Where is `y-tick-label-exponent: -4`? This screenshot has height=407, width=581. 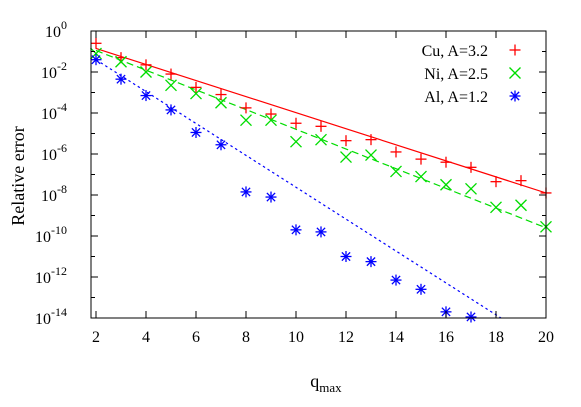 y-tick-label-exponent: -4 is located at coordinates (62, 107).